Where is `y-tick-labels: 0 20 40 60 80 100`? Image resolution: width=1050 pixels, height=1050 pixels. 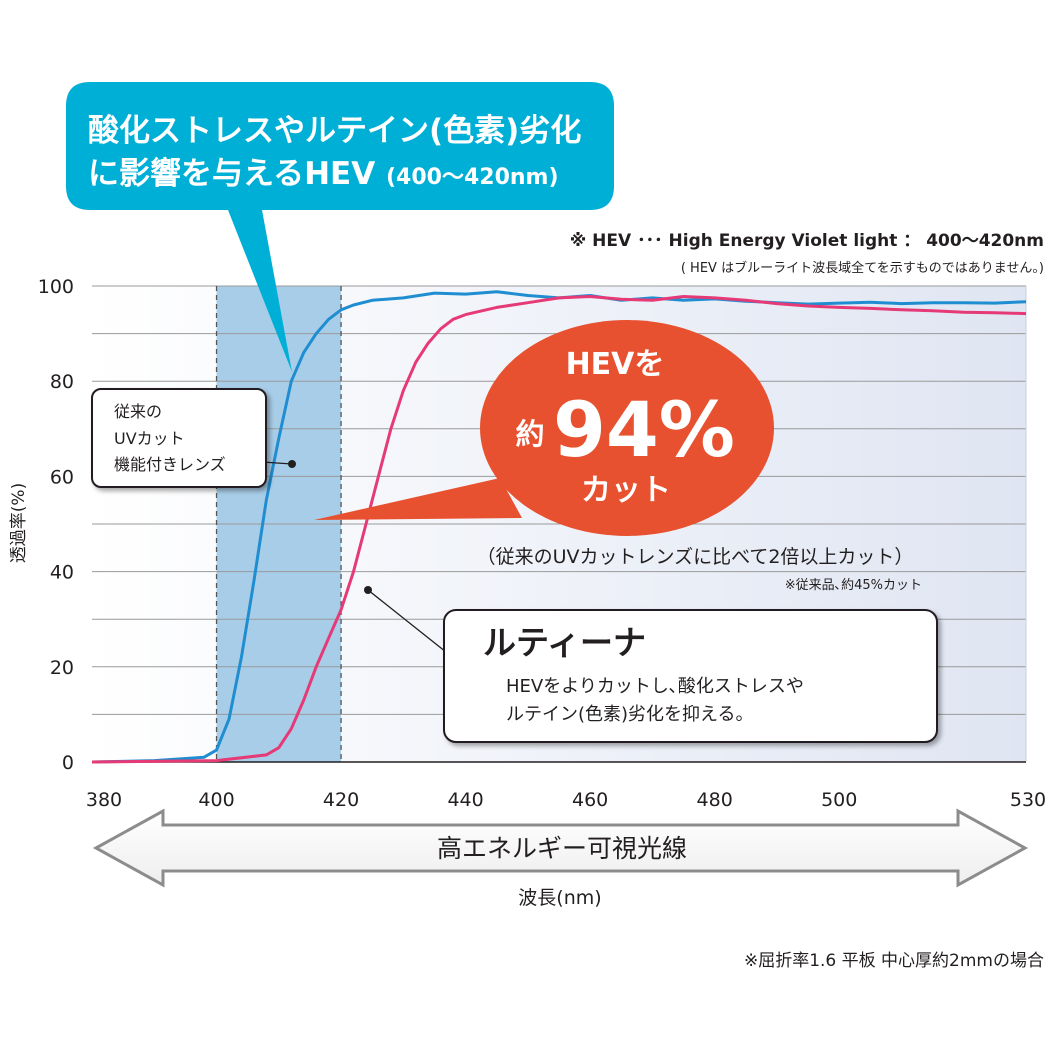
y-tick-labels: 0 20 40 60 80 100 is located at coordinates (56, 525).